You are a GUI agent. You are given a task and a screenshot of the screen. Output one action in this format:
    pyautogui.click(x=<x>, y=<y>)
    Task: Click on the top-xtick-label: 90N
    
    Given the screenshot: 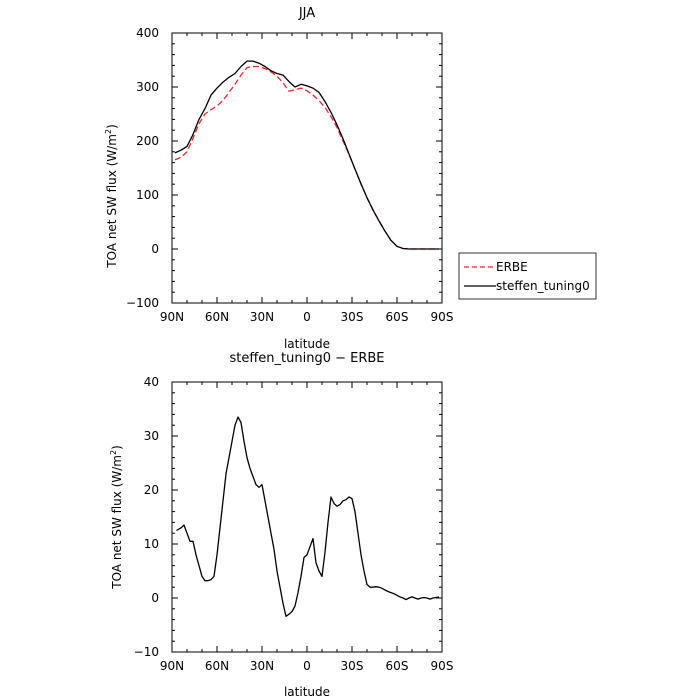 What is the action you would take?
    pyautogui.click(x=172, y=317)
    